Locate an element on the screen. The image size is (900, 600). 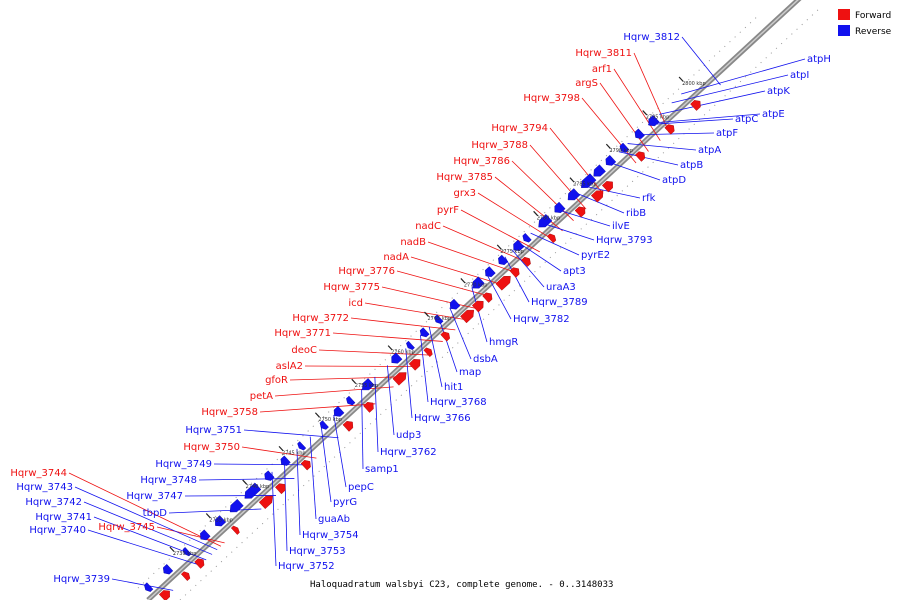
reverse-gene-label: atpE is located at coordinates (773, 114).